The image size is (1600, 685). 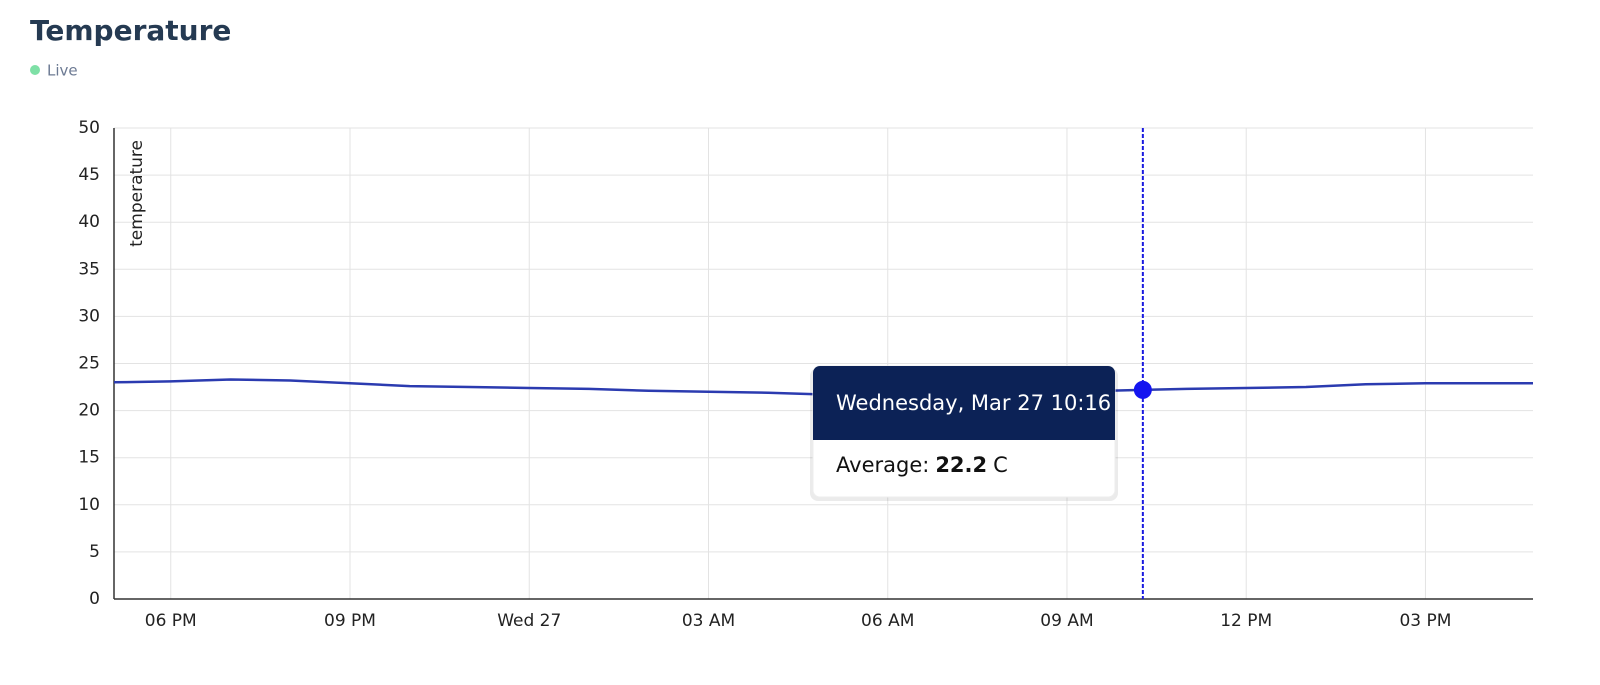 What do you see at coordinates (94, 599) in the screenshot?
I see `y-tick-label: 0` at bounding box center [94, 599].